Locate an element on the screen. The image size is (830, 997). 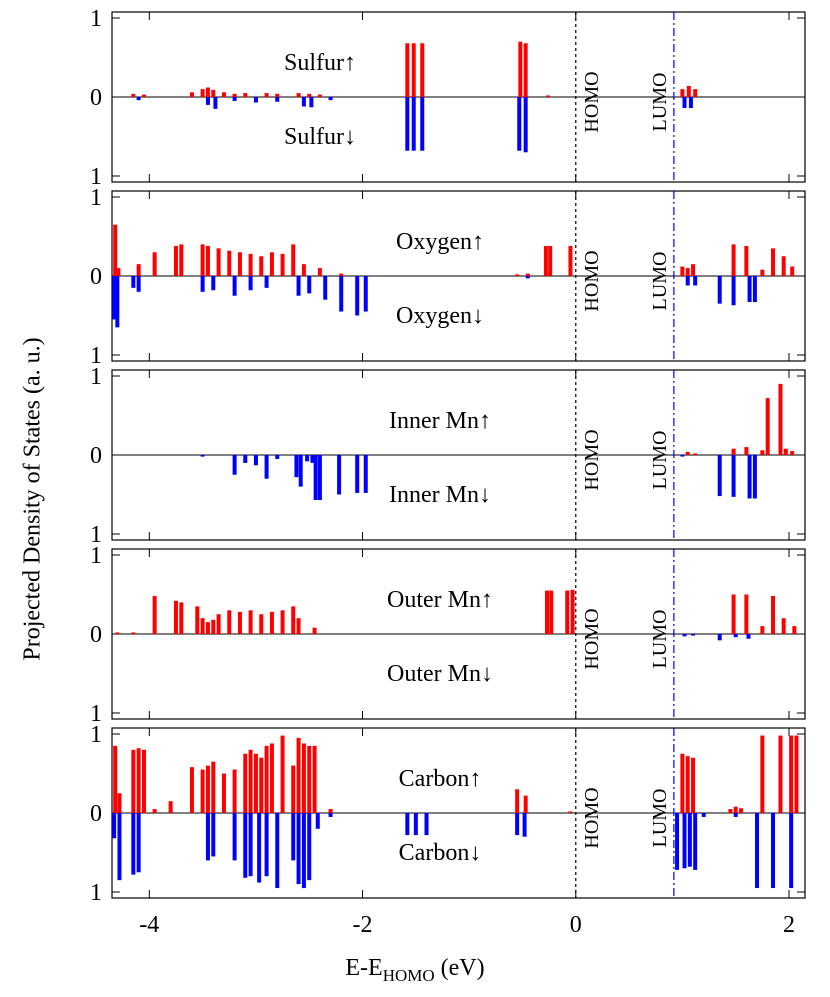
spin-down-label-outer-mn: Outer Mn↓ is located at coordinates (440, 674).